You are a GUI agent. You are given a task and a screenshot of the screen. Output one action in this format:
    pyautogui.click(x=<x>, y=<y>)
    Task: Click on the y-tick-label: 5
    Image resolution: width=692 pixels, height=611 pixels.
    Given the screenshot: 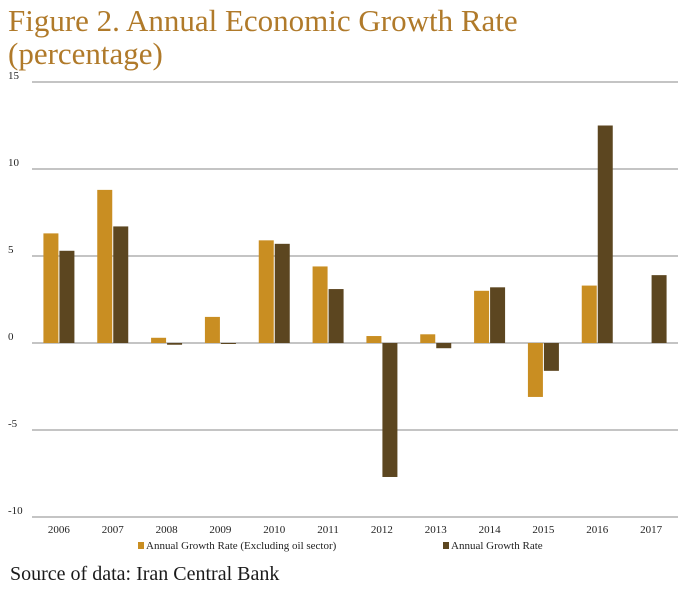 What is the action you would take?
    pyautogui.click(x=11, y=250)
    